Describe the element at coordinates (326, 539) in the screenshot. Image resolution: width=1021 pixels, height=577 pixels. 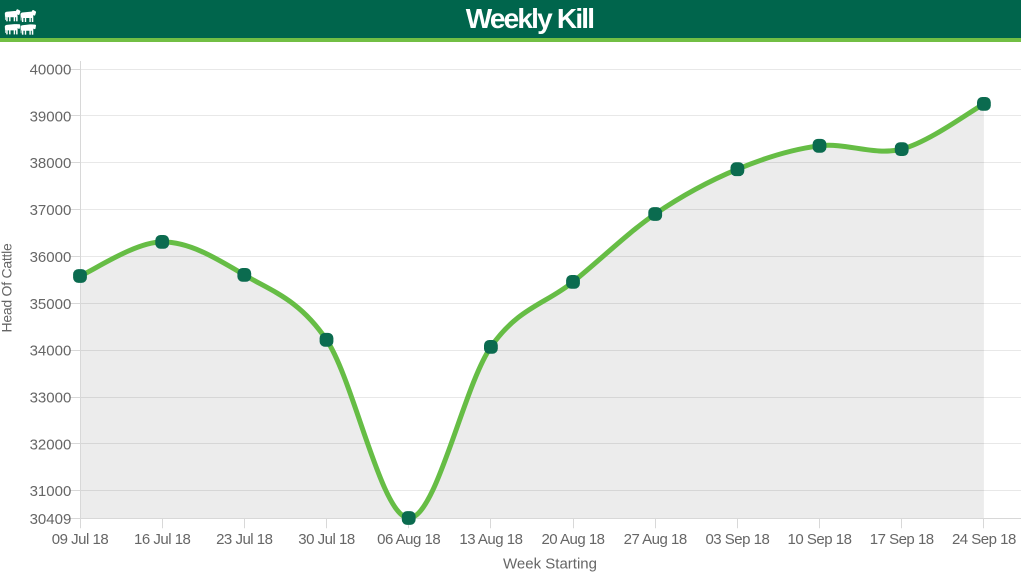
I see `svg-text: 30 Jul 18` at that location.